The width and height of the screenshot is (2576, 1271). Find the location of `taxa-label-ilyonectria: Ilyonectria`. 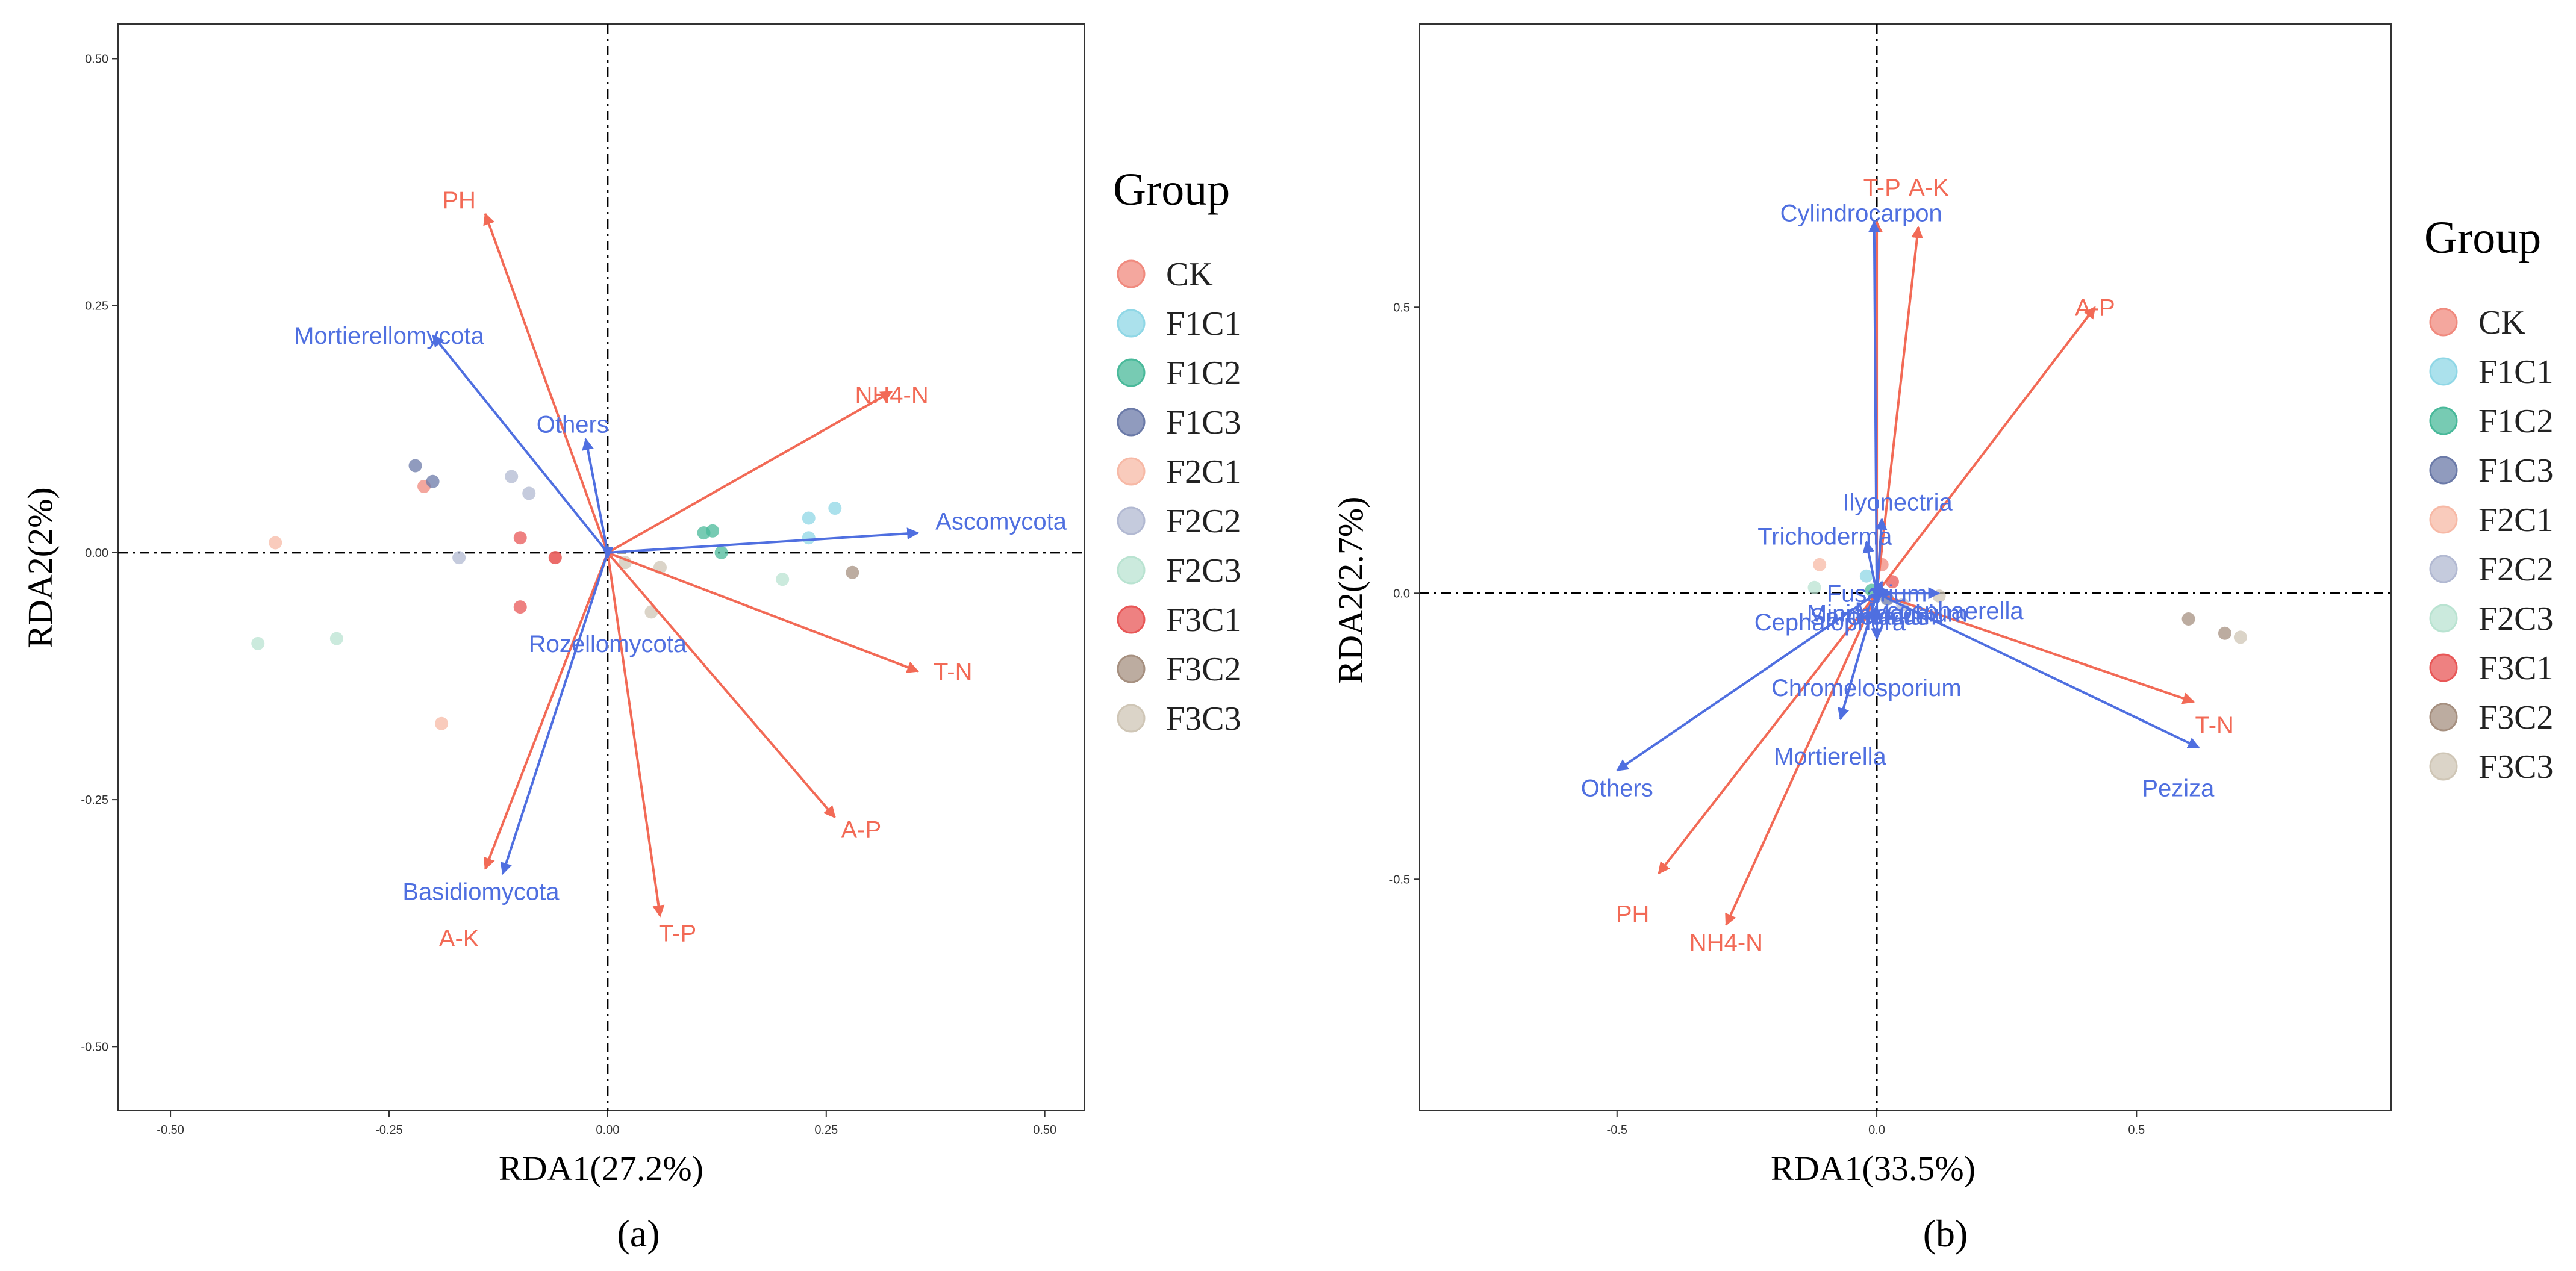

taxa-label-ilyonectria: Ilyonectria is located at coordinates (1897, 502).